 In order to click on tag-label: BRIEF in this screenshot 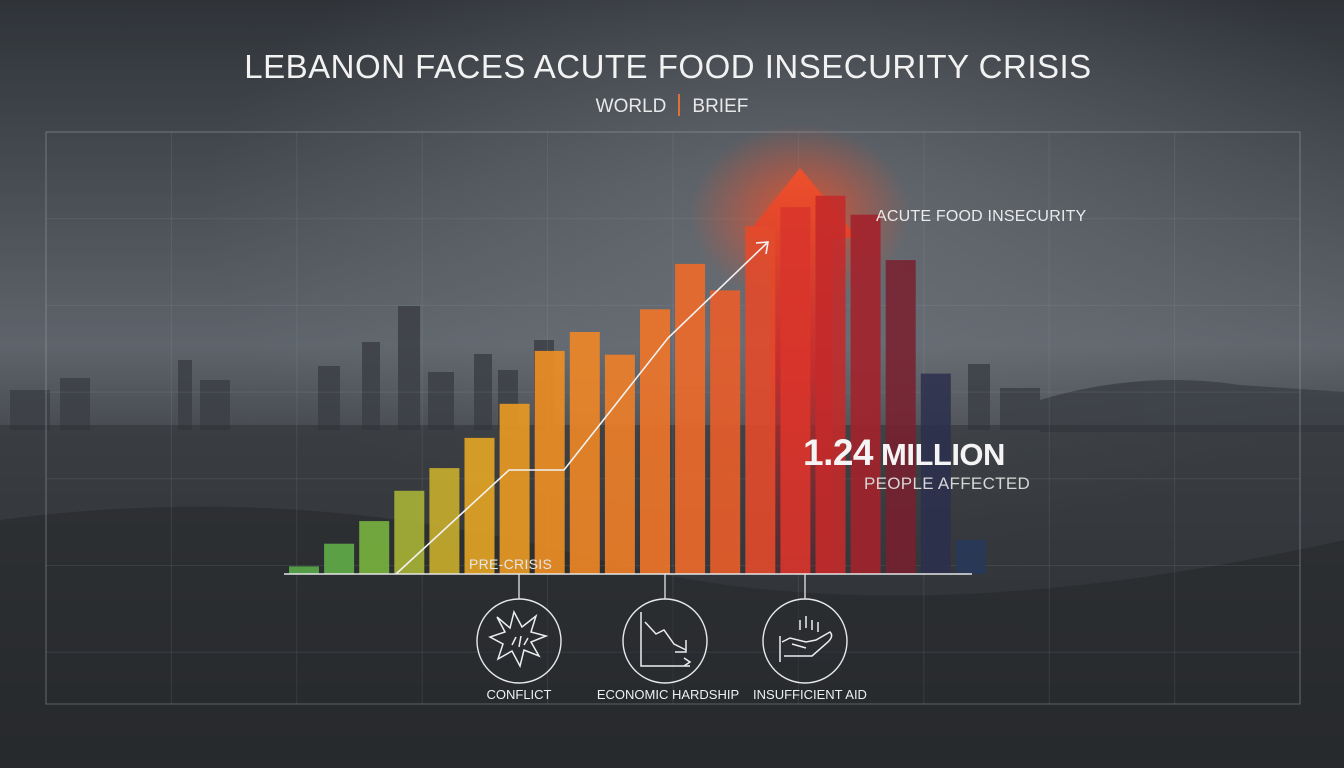, I will do `click(720, 106)`.